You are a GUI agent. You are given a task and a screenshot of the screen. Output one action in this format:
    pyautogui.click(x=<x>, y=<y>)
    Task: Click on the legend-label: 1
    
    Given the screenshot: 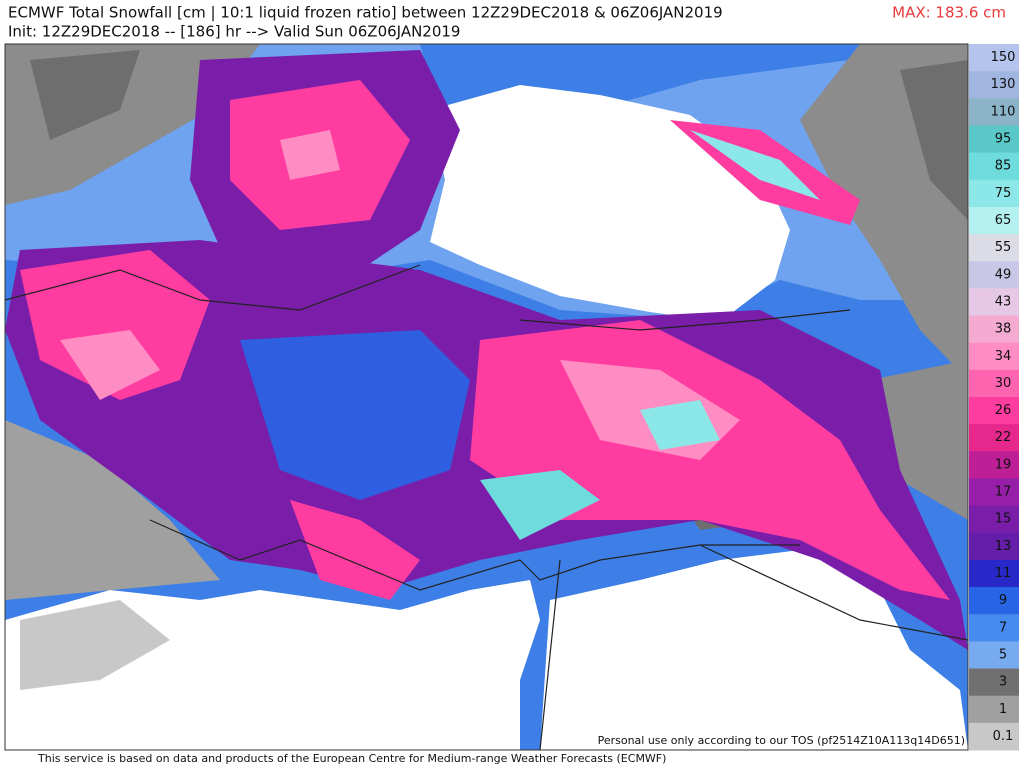 What is the action you would take?
    pyautogui.click(x=1003, y=709)
    